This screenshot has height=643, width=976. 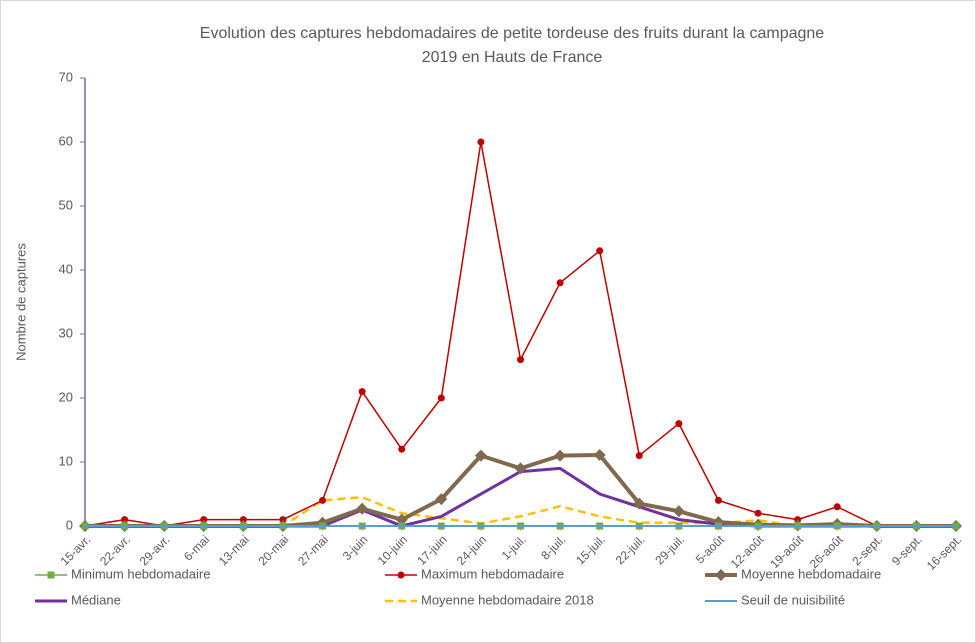 What do you see at coordinates (96, 599) in the screenshot?
I see `legend-label: Médiane` at bounding box center [96, 599].